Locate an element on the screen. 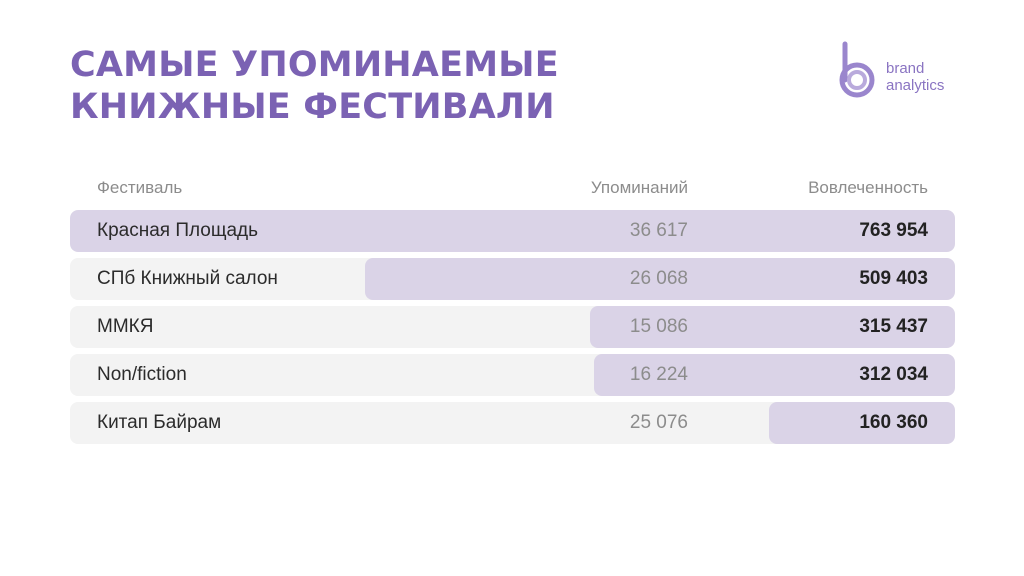 The image size is (1024, 576). table-row: Красная Площадь 36 617 763 954 is located at coordinates (512, 231).